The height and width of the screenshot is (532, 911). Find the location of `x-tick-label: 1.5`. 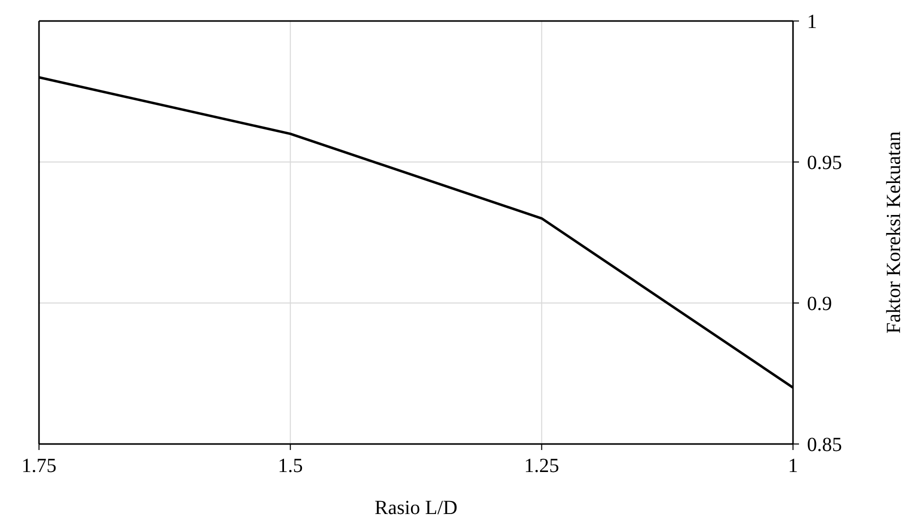

x-tick-label: 1.5 is located at coordinates (290, 466).